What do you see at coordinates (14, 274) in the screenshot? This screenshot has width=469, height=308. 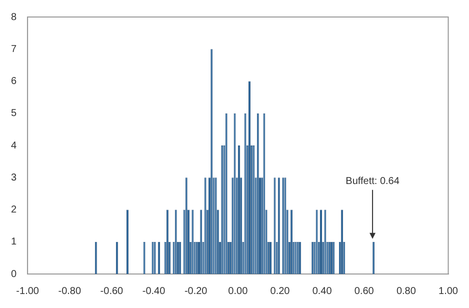 I see `y-tick-label: 0` at bounding box center [14, 274].